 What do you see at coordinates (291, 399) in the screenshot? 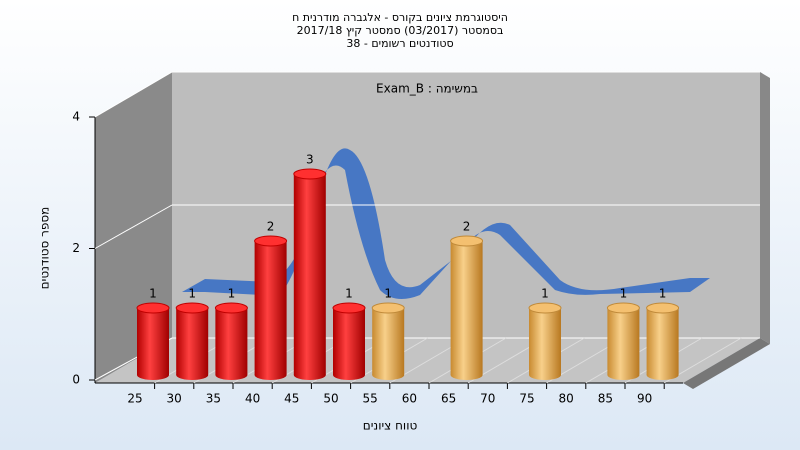
I see `x-tick-label: 45` at bounding box center [291, 399].